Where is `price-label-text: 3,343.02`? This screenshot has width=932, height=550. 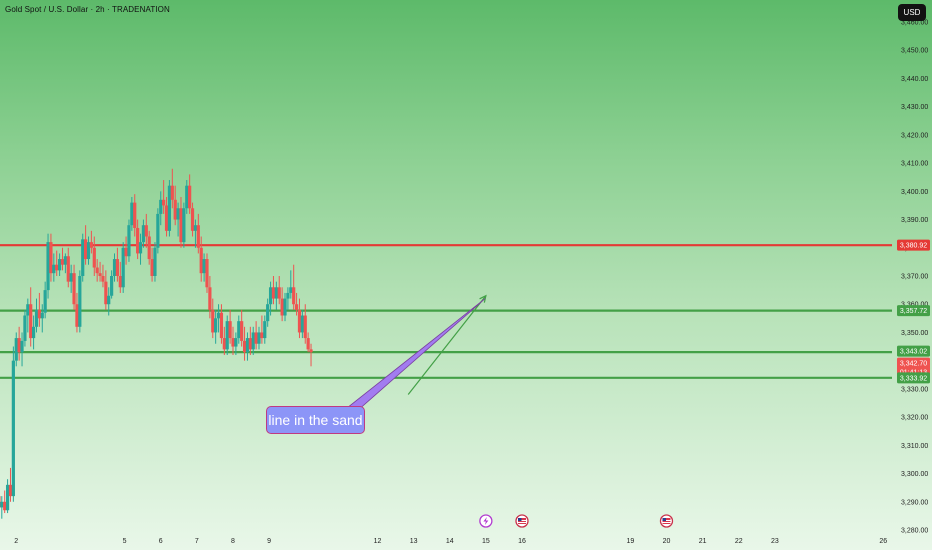 price-label-text: 3,343.02 is located at coordinates (913, 352).